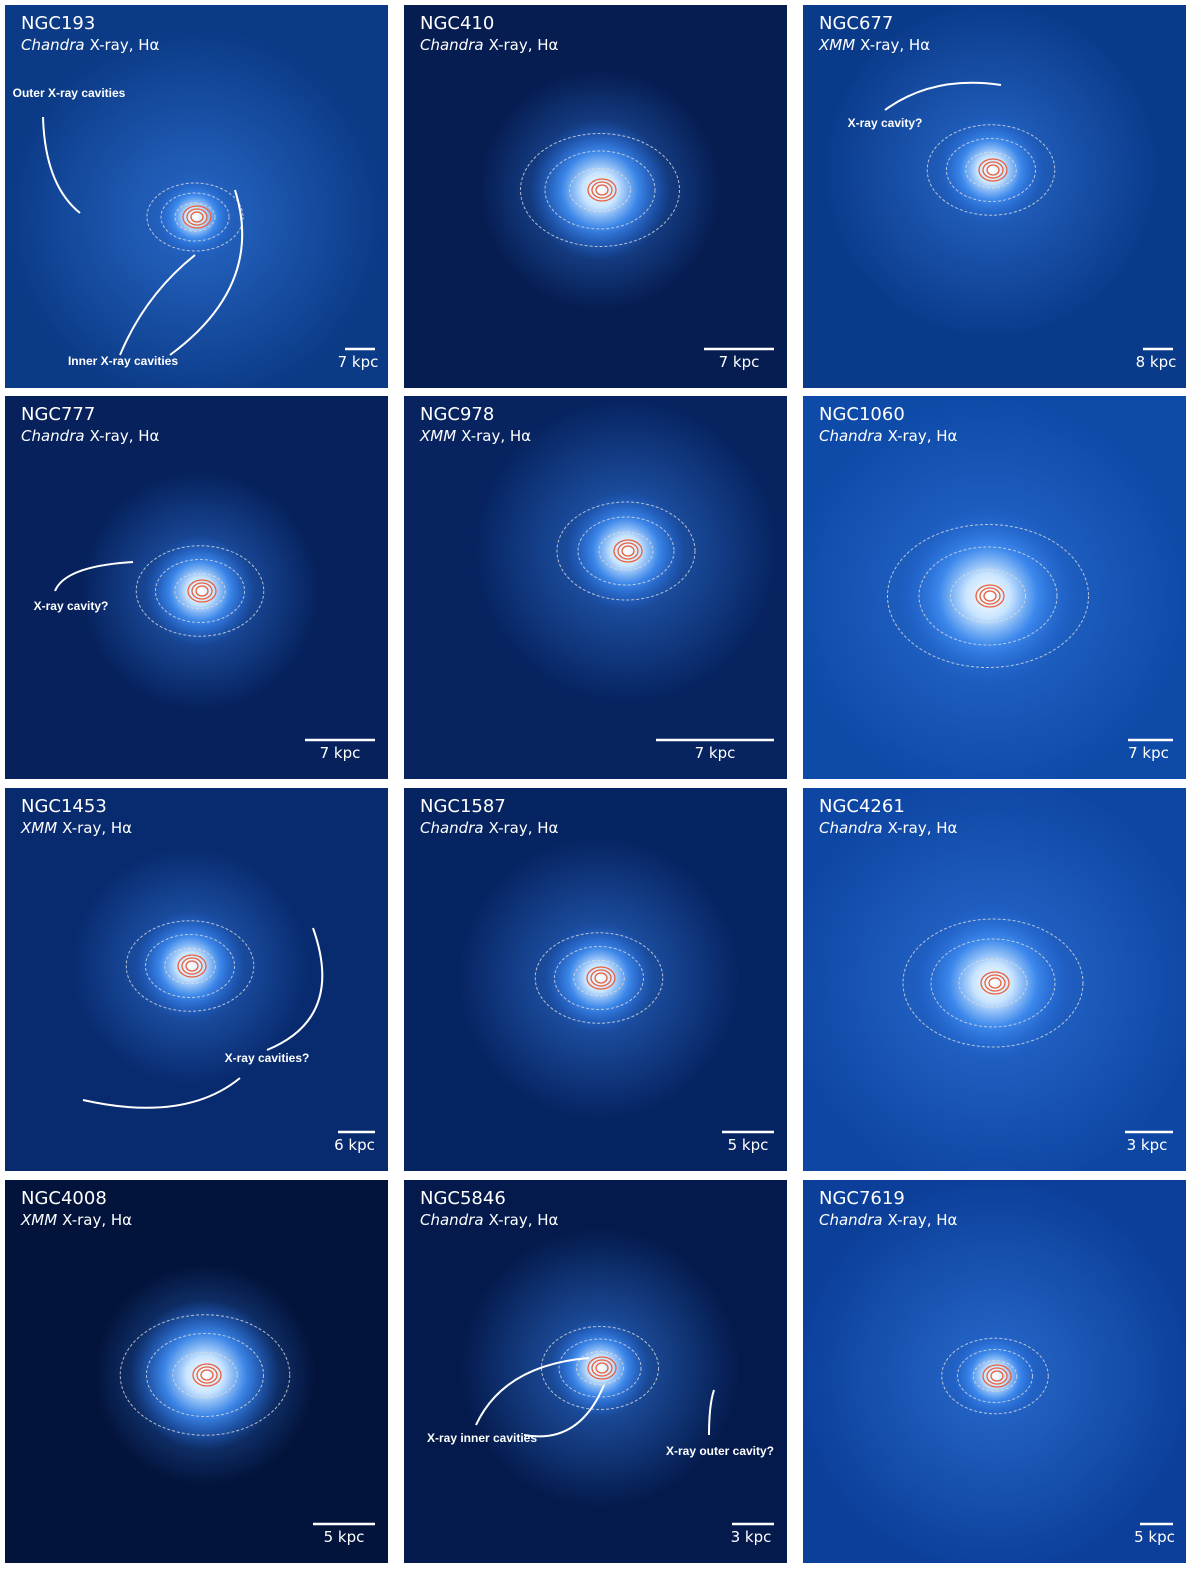 This screenshot has height=1581, width=1200. I want to click on image-panel: NGC978 XMM X-ray, Hα 7 kpc, so click(595, 587).